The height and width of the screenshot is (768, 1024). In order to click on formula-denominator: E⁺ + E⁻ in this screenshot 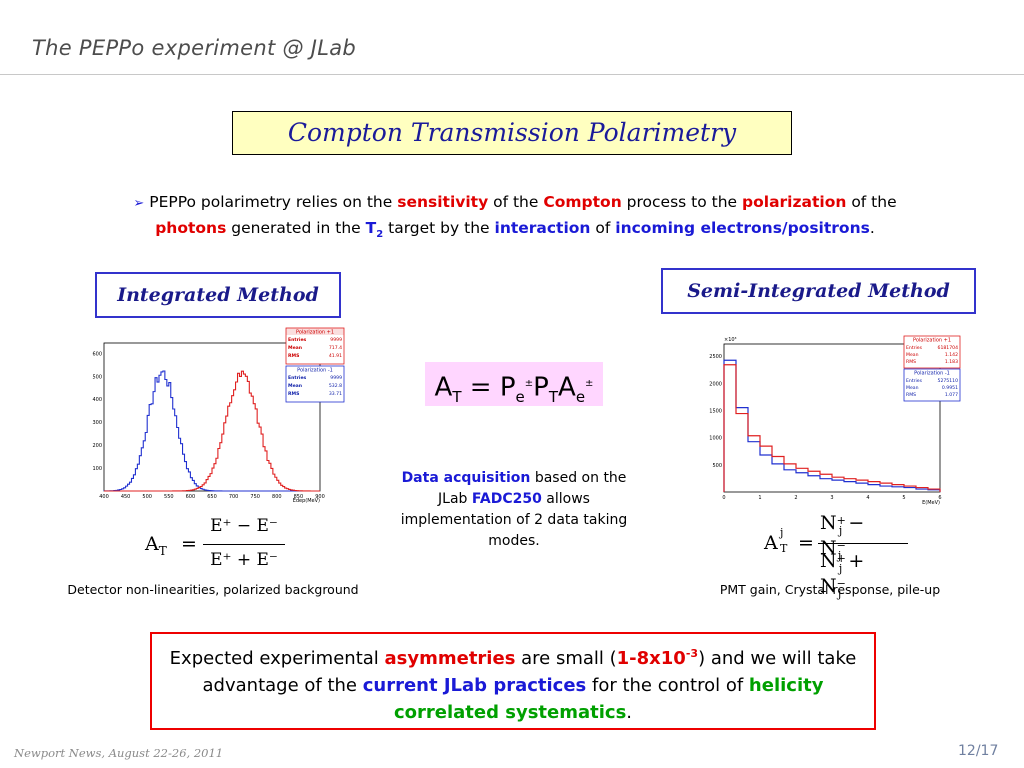, I will do `click(244, 560)`.